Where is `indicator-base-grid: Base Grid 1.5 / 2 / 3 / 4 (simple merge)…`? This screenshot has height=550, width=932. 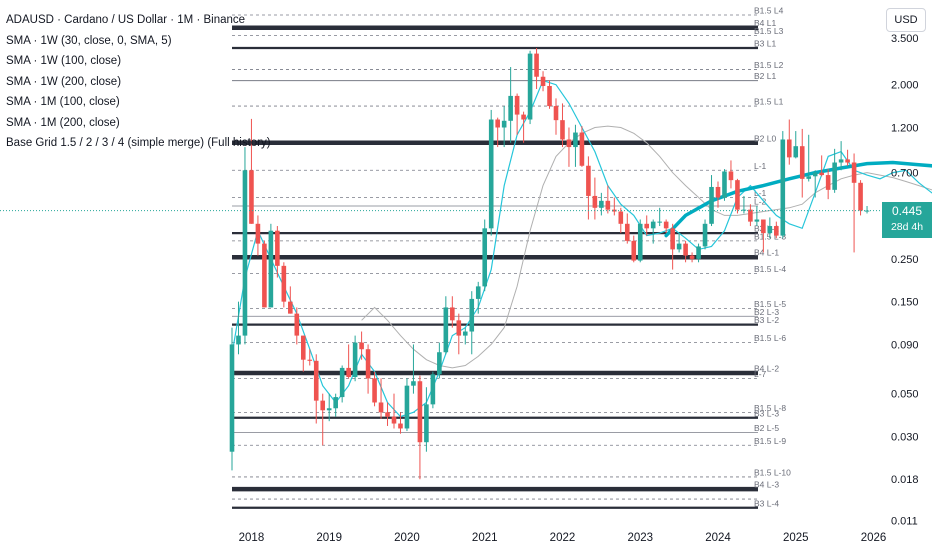 indicator-base-grid: Base Grid 1.5 / 2 / 3 / 4 (simple merge)… is located at coordinates (138, 143).